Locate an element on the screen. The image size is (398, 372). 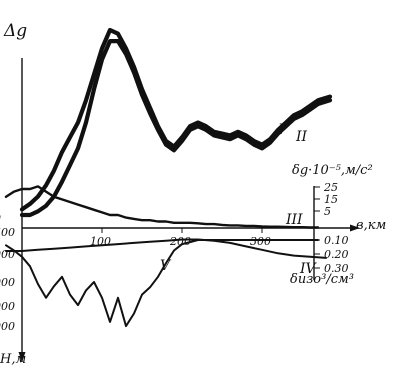
gradient-tick-label: 5 is located at coordinates (327, 211).